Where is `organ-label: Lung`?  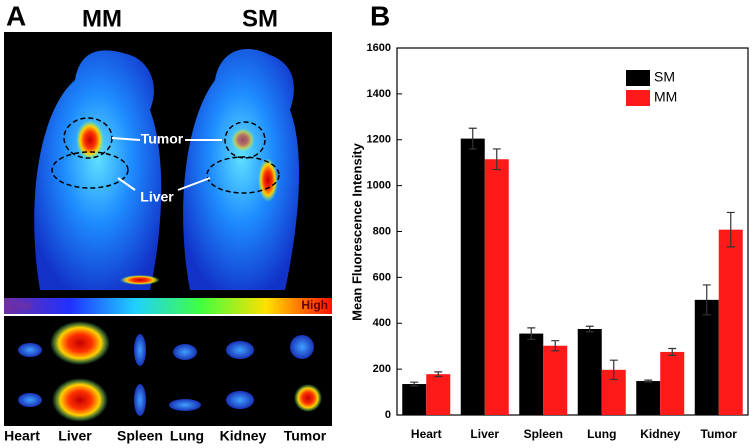
organ-label: Lung is located at coordinates (187, 436).